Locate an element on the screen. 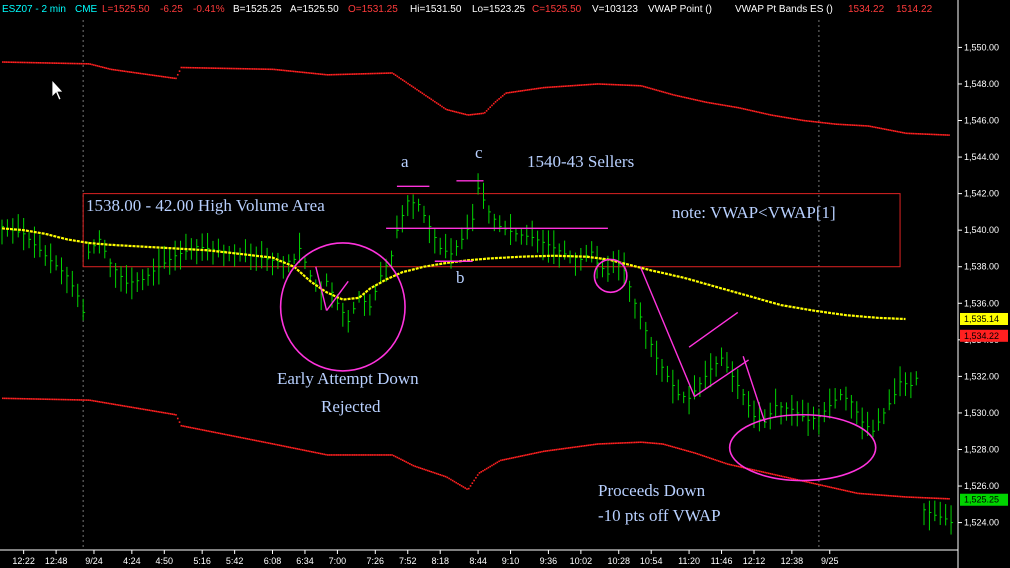 The width and height of the screenshot is (1010, 568). y-tick-label: 1,536.00 is located at coordinates (981, 303).